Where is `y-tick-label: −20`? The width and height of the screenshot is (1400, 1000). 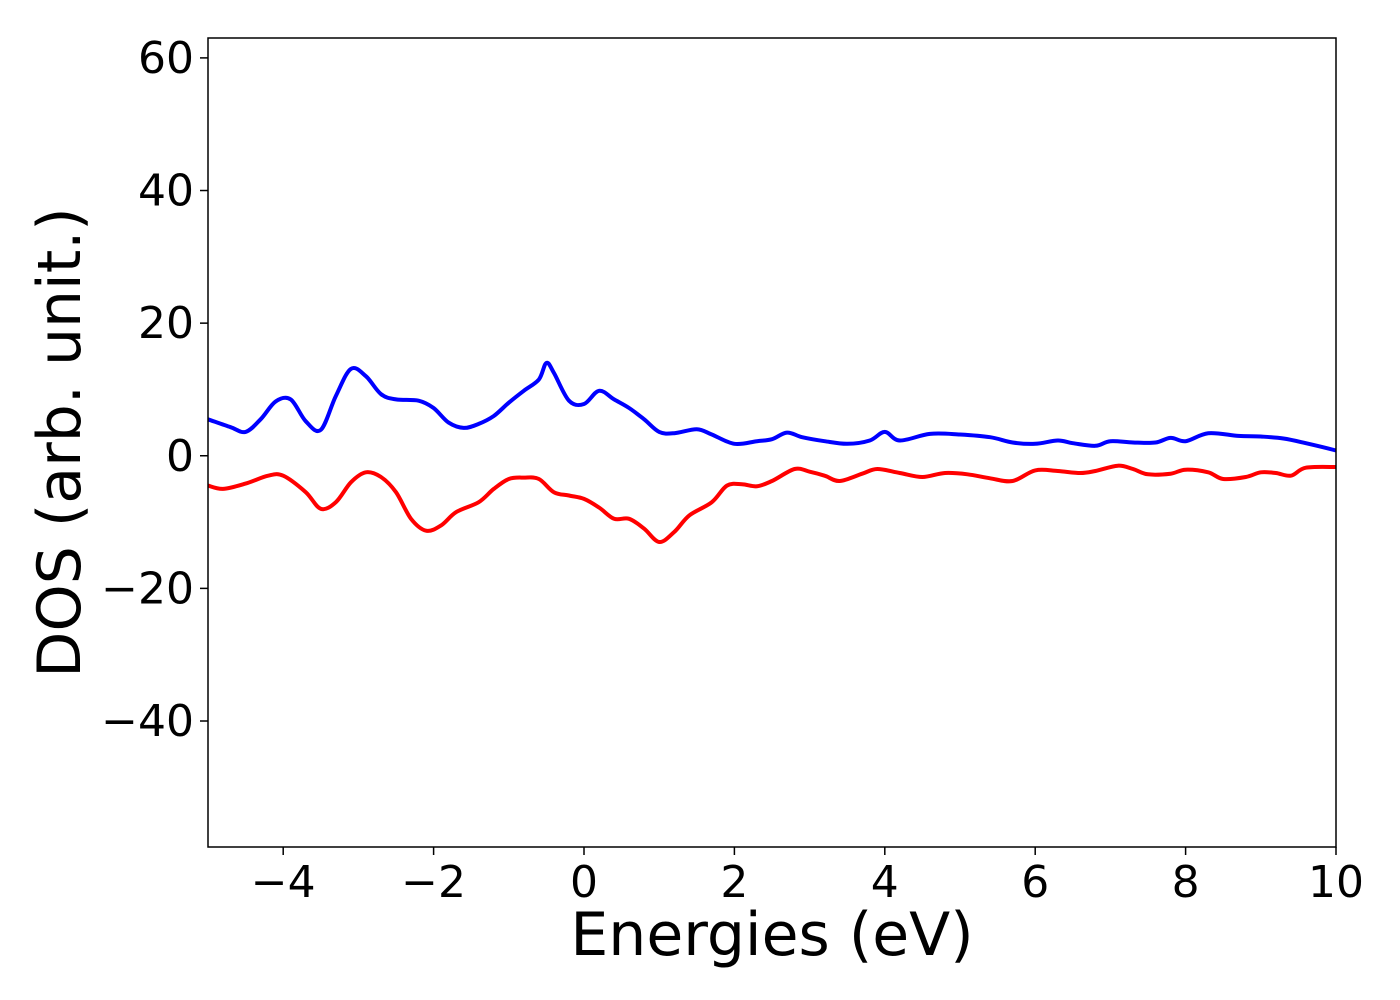
y-tick-label: −20 is located at coordinates (147, 588).